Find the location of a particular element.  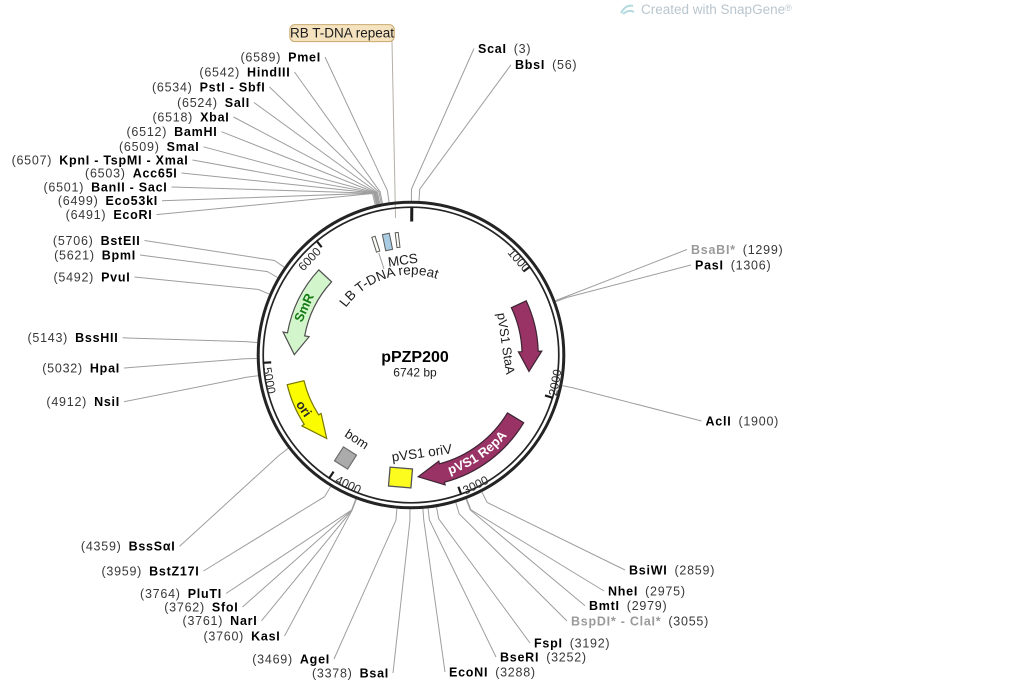

svg-text: AclI (1900) is located at coordinates (743, 421).